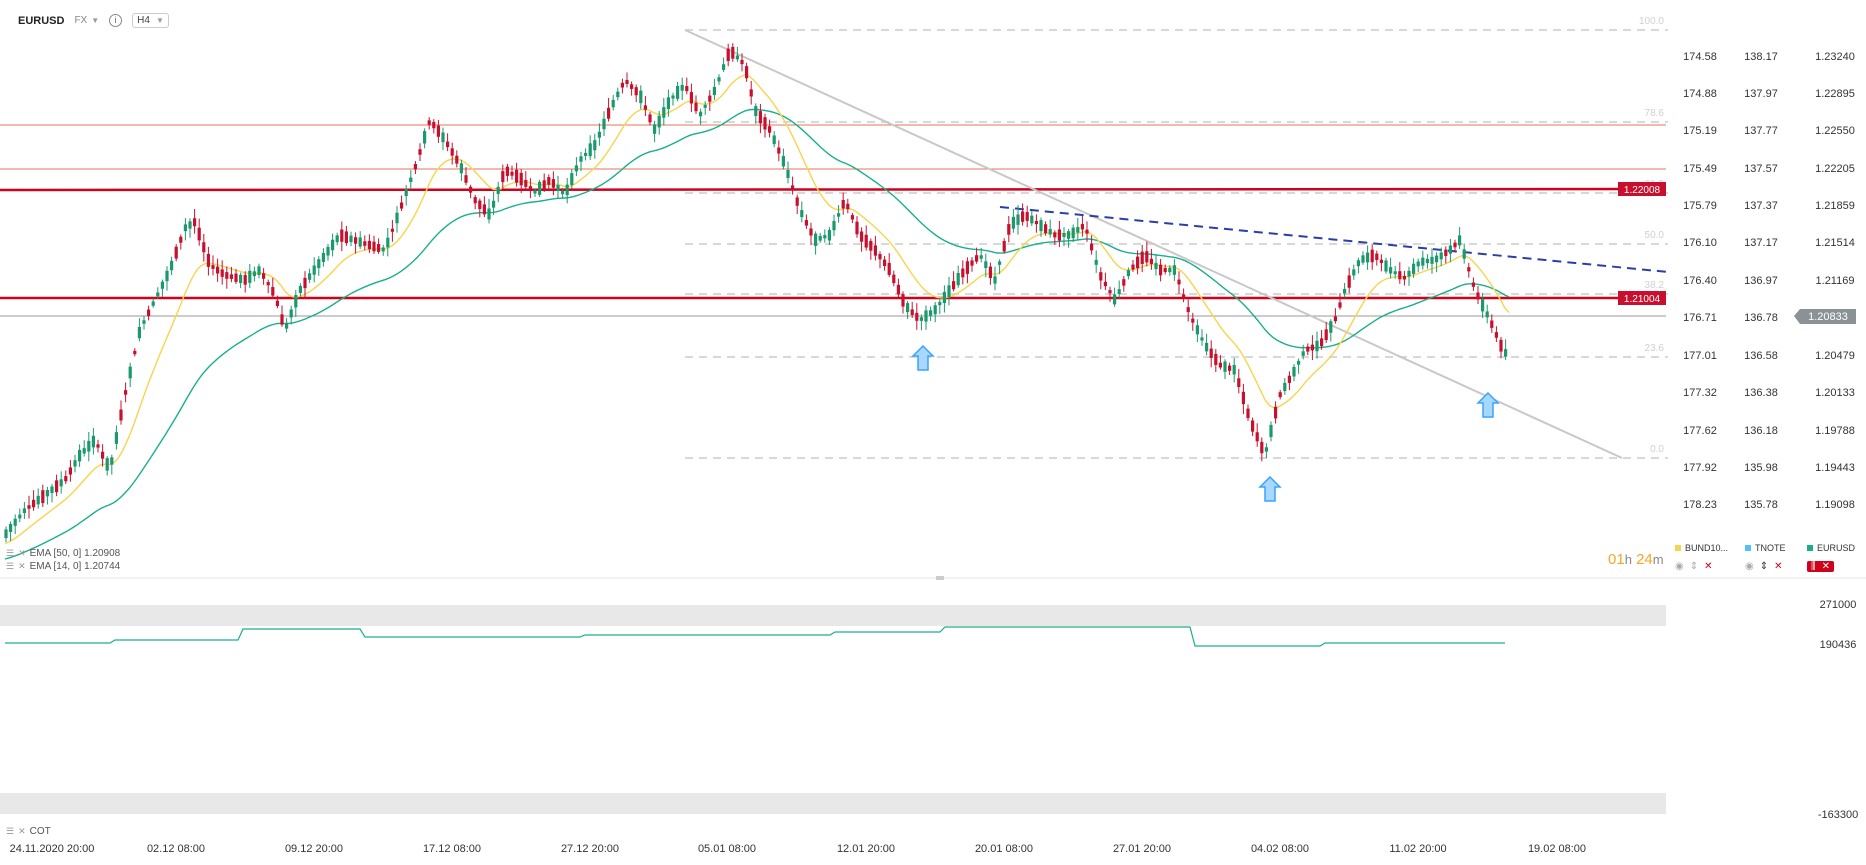  Describe the element at coordinates (1488, 404) in the screenshot. I see `up-arrow-icon` at that location.